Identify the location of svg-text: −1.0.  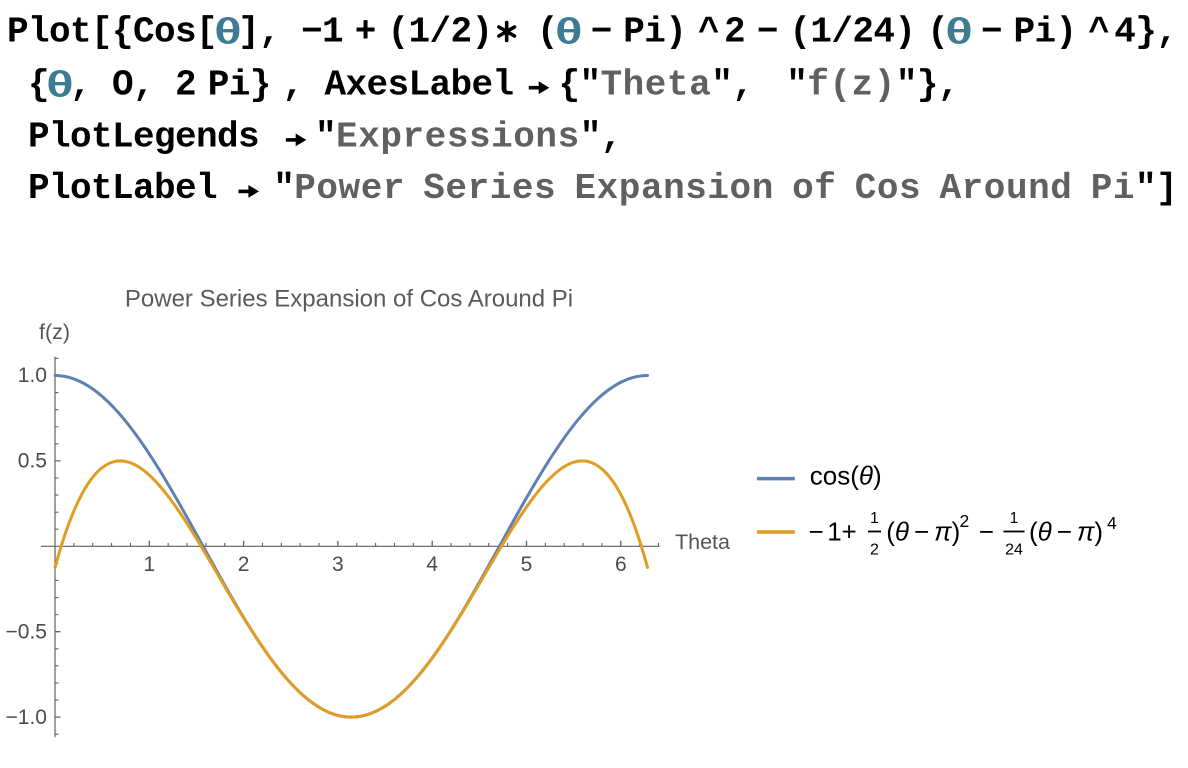
(26, 717).